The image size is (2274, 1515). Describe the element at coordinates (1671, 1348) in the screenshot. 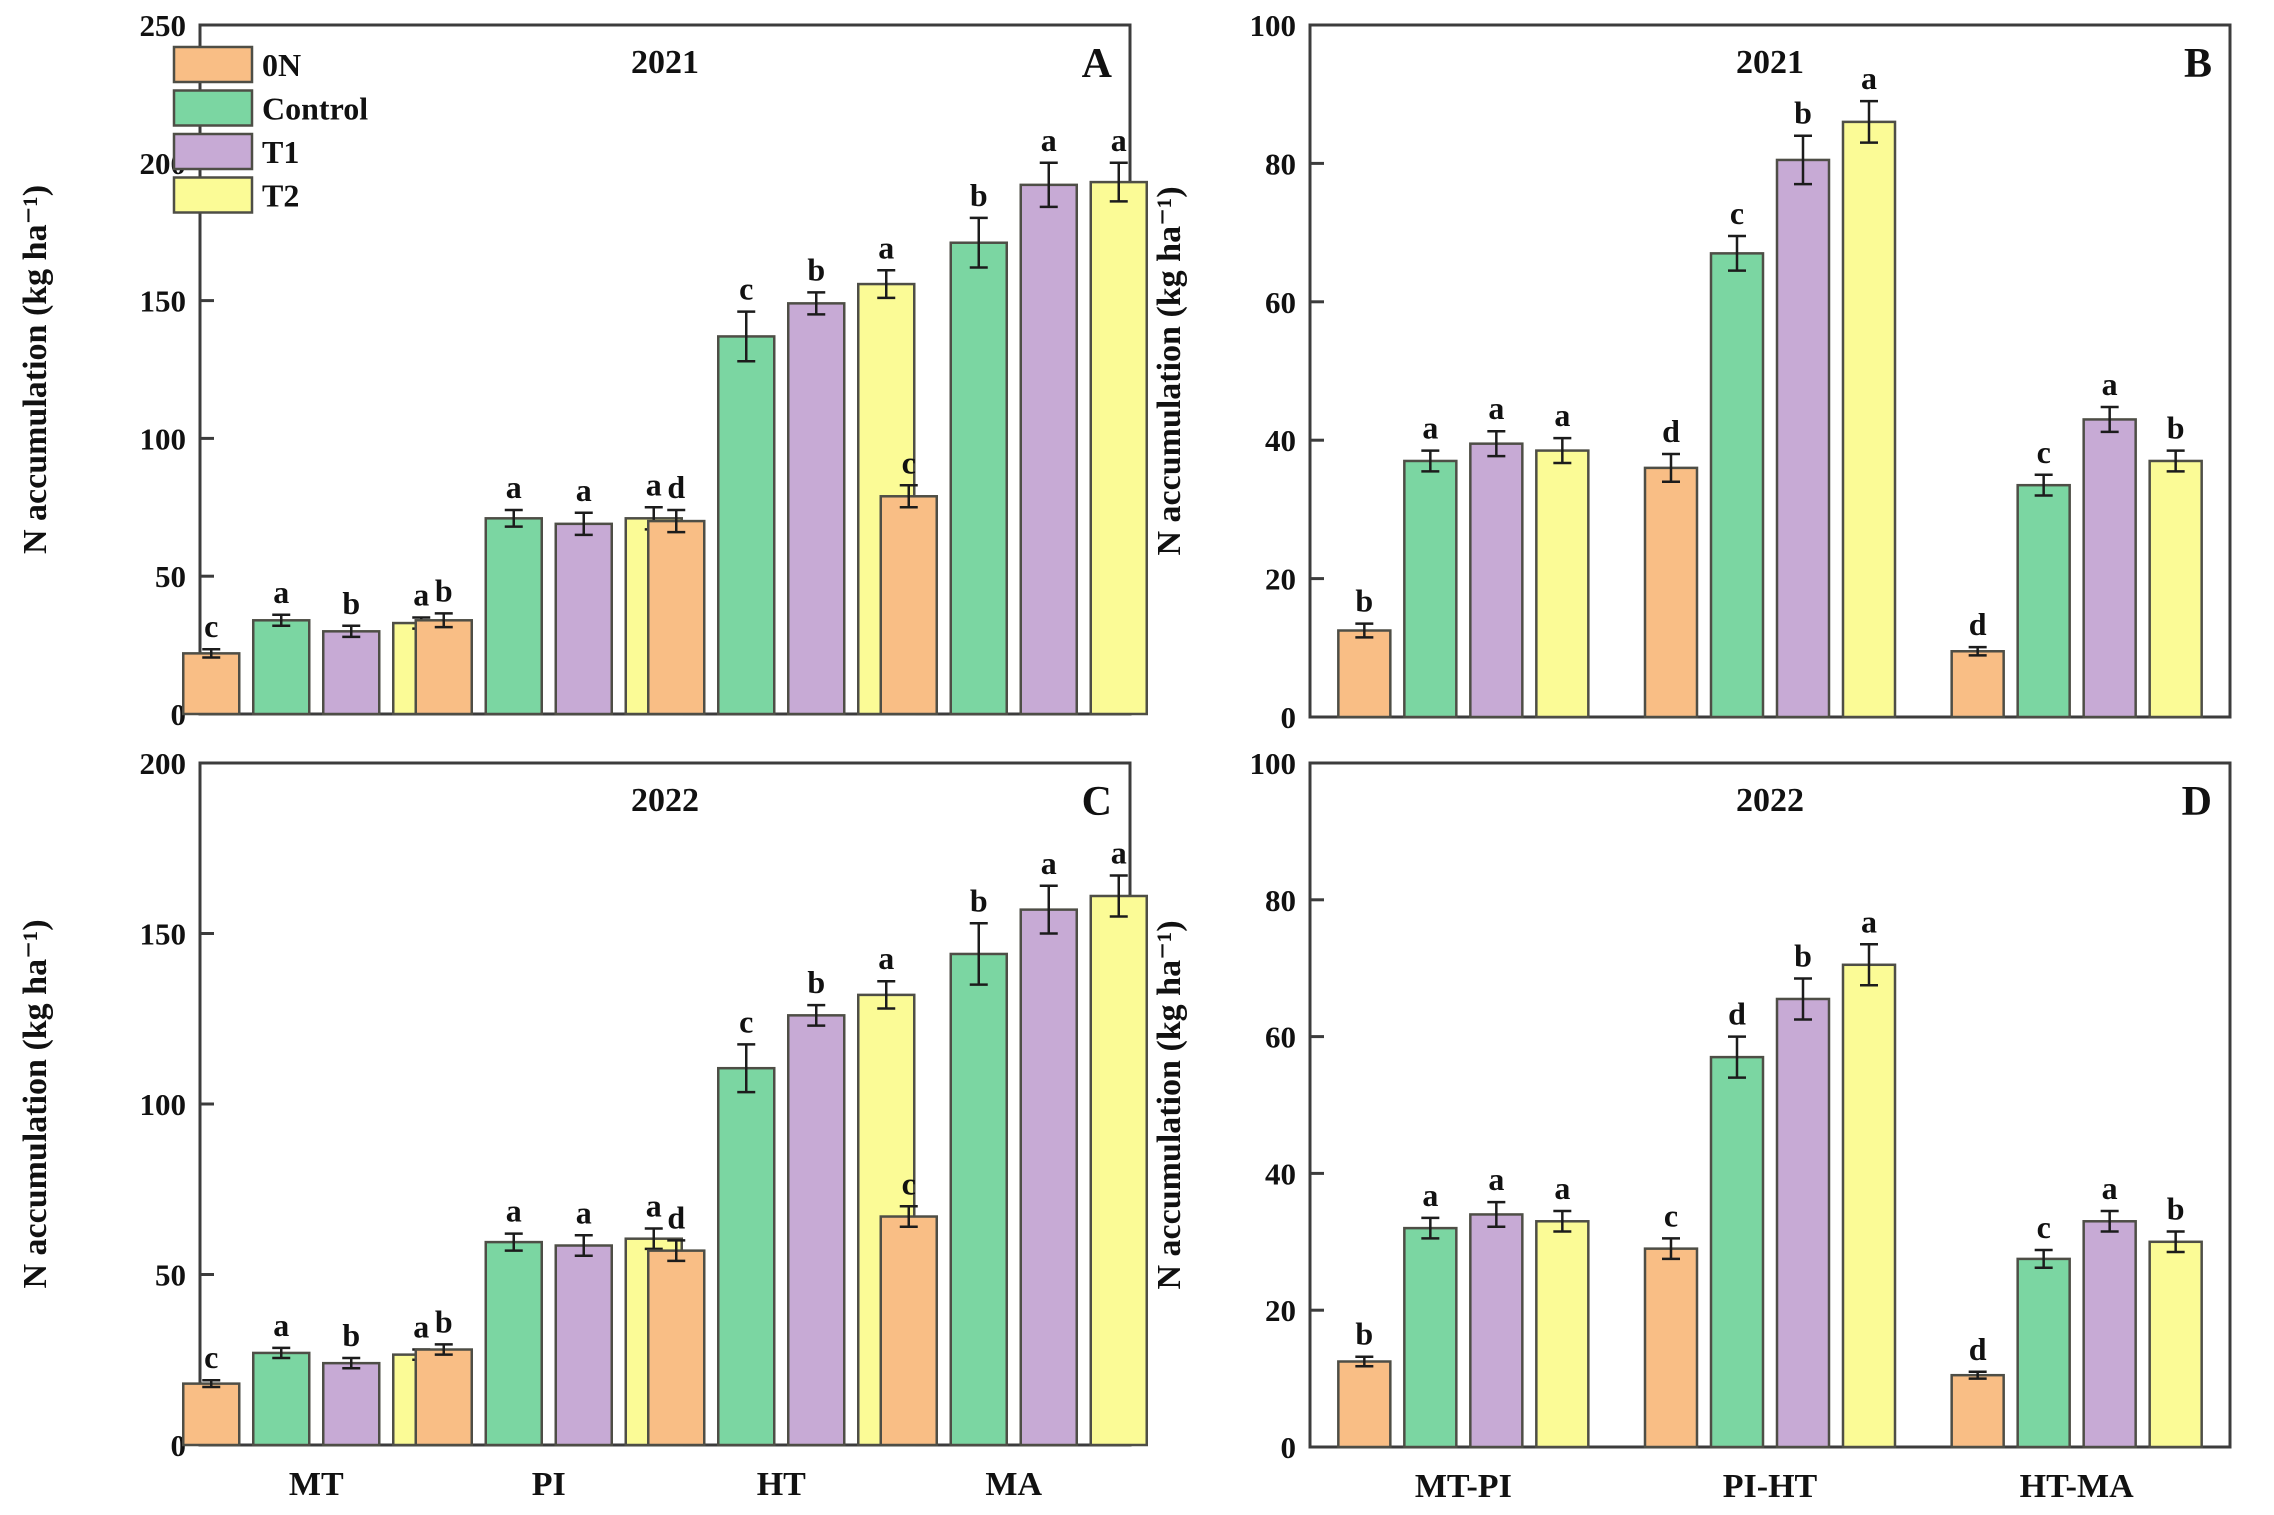

I see `bar-0n-pi-ht` at that location.